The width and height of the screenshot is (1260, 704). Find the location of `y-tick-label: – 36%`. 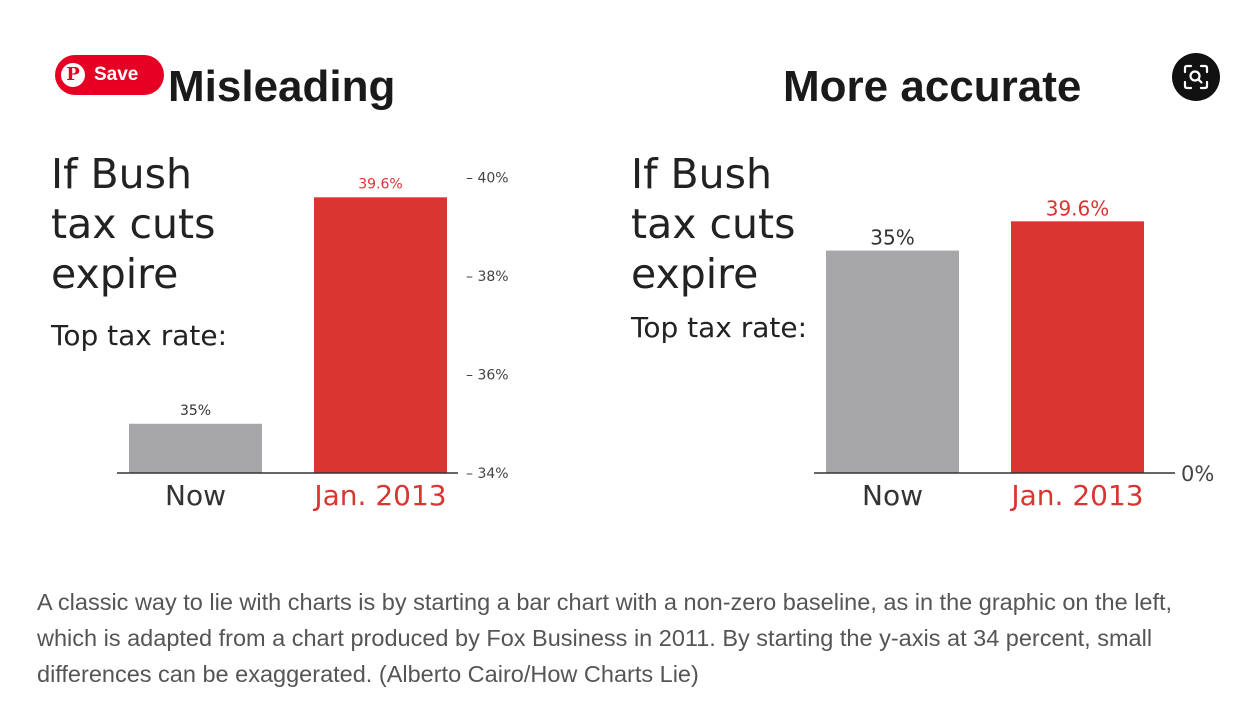

y-tick-label: – 36% is located at coordinates (487, 376).